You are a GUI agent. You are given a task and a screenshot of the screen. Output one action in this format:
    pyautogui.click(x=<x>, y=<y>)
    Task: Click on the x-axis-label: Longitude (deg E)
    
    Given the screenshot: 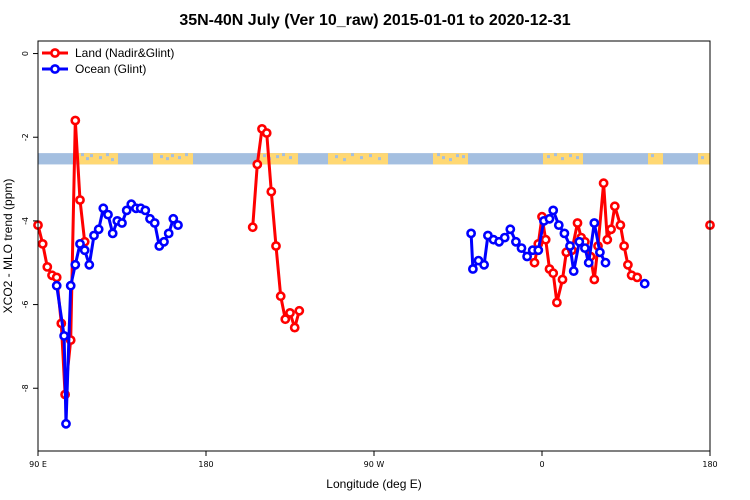 What is the action you would take?
    pyautogui.click(x=373, y=484)
    